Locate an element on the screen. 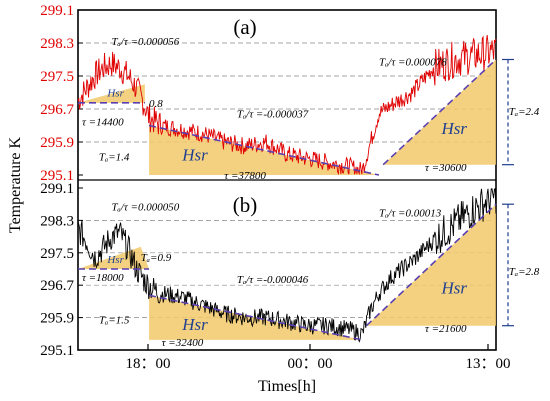  hsr-fill is located at coordinates (111, 93).